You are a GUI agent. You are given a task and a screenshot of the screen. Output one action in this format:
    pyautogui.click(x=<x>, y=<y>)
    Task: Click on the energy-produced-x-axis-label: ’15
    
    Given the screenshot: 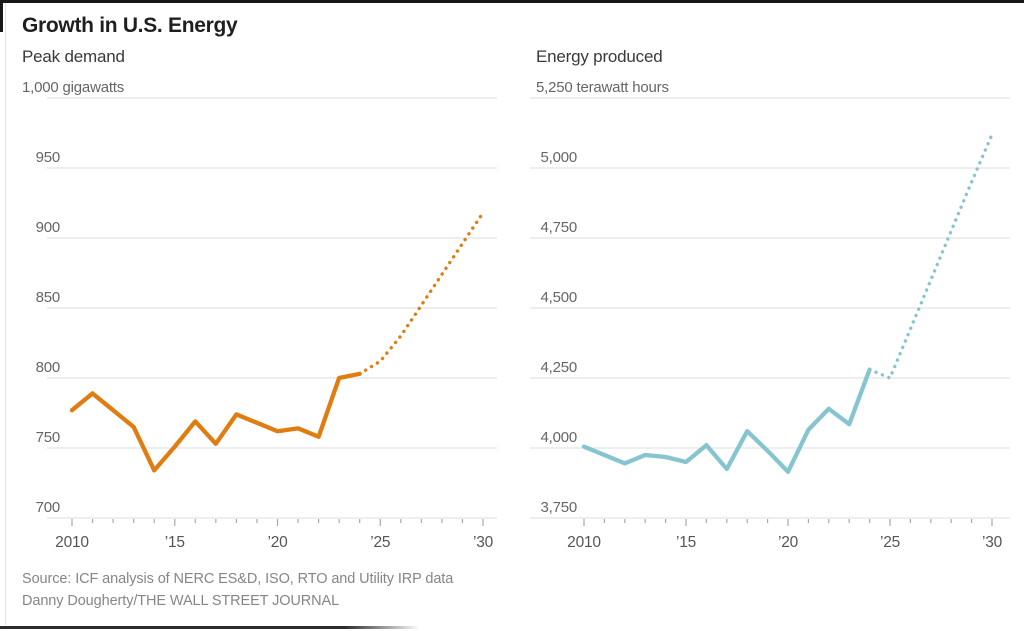 What is the action you would take?
    pyautogui.click(x=686, y=542)
    